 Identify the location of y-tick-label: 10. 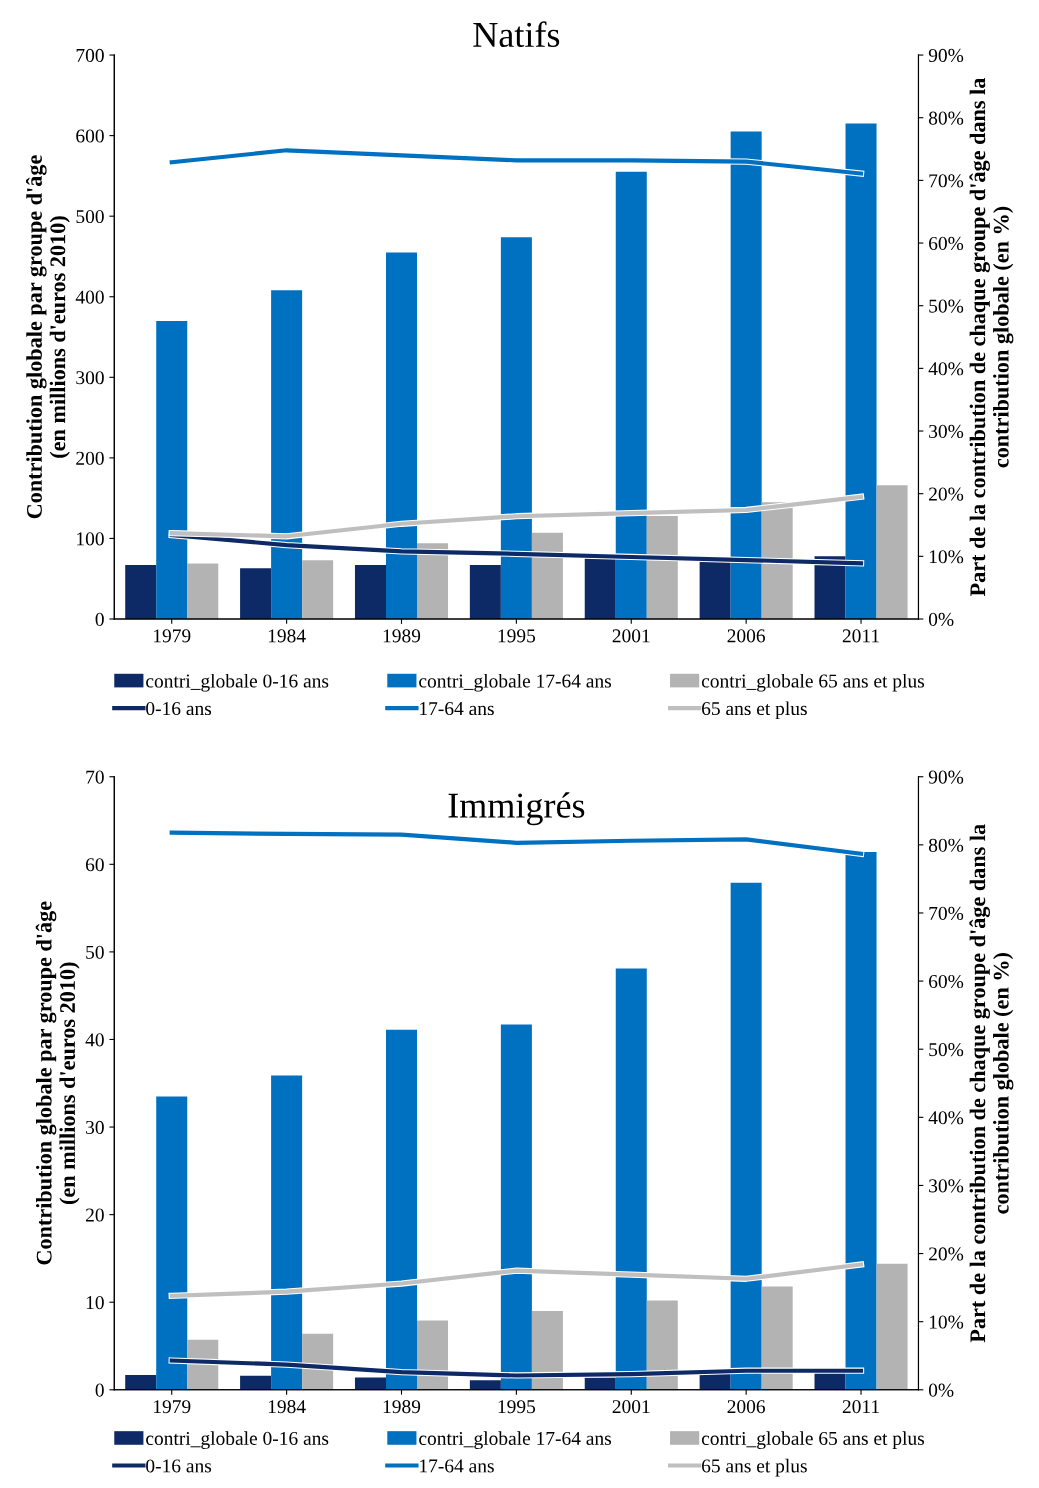
(95, 1303).